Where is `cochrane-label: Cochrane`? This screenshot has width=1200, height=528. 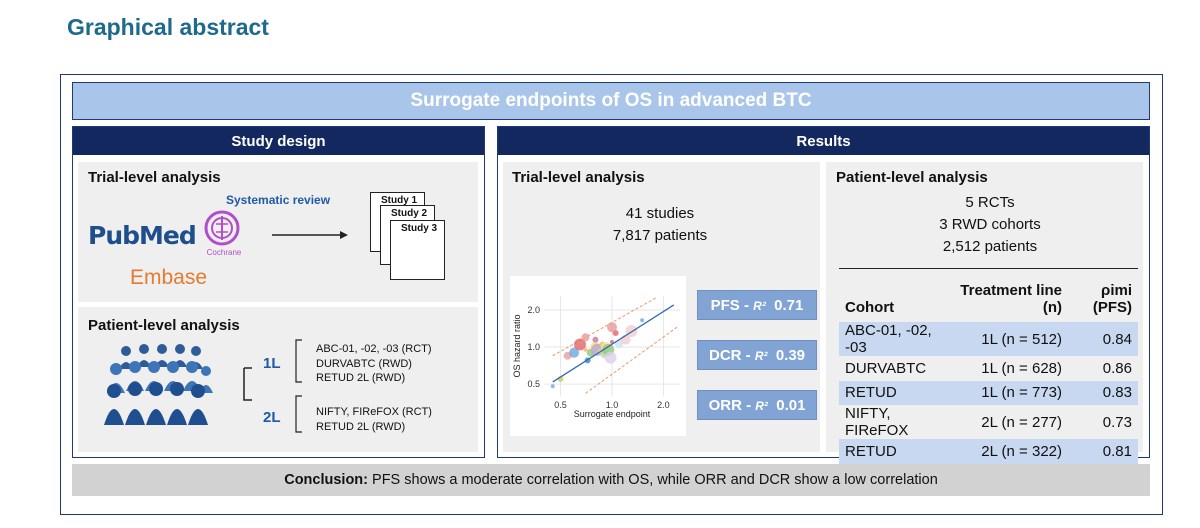
cochrane-label: Cochrane is located at coordinates (224, 252).